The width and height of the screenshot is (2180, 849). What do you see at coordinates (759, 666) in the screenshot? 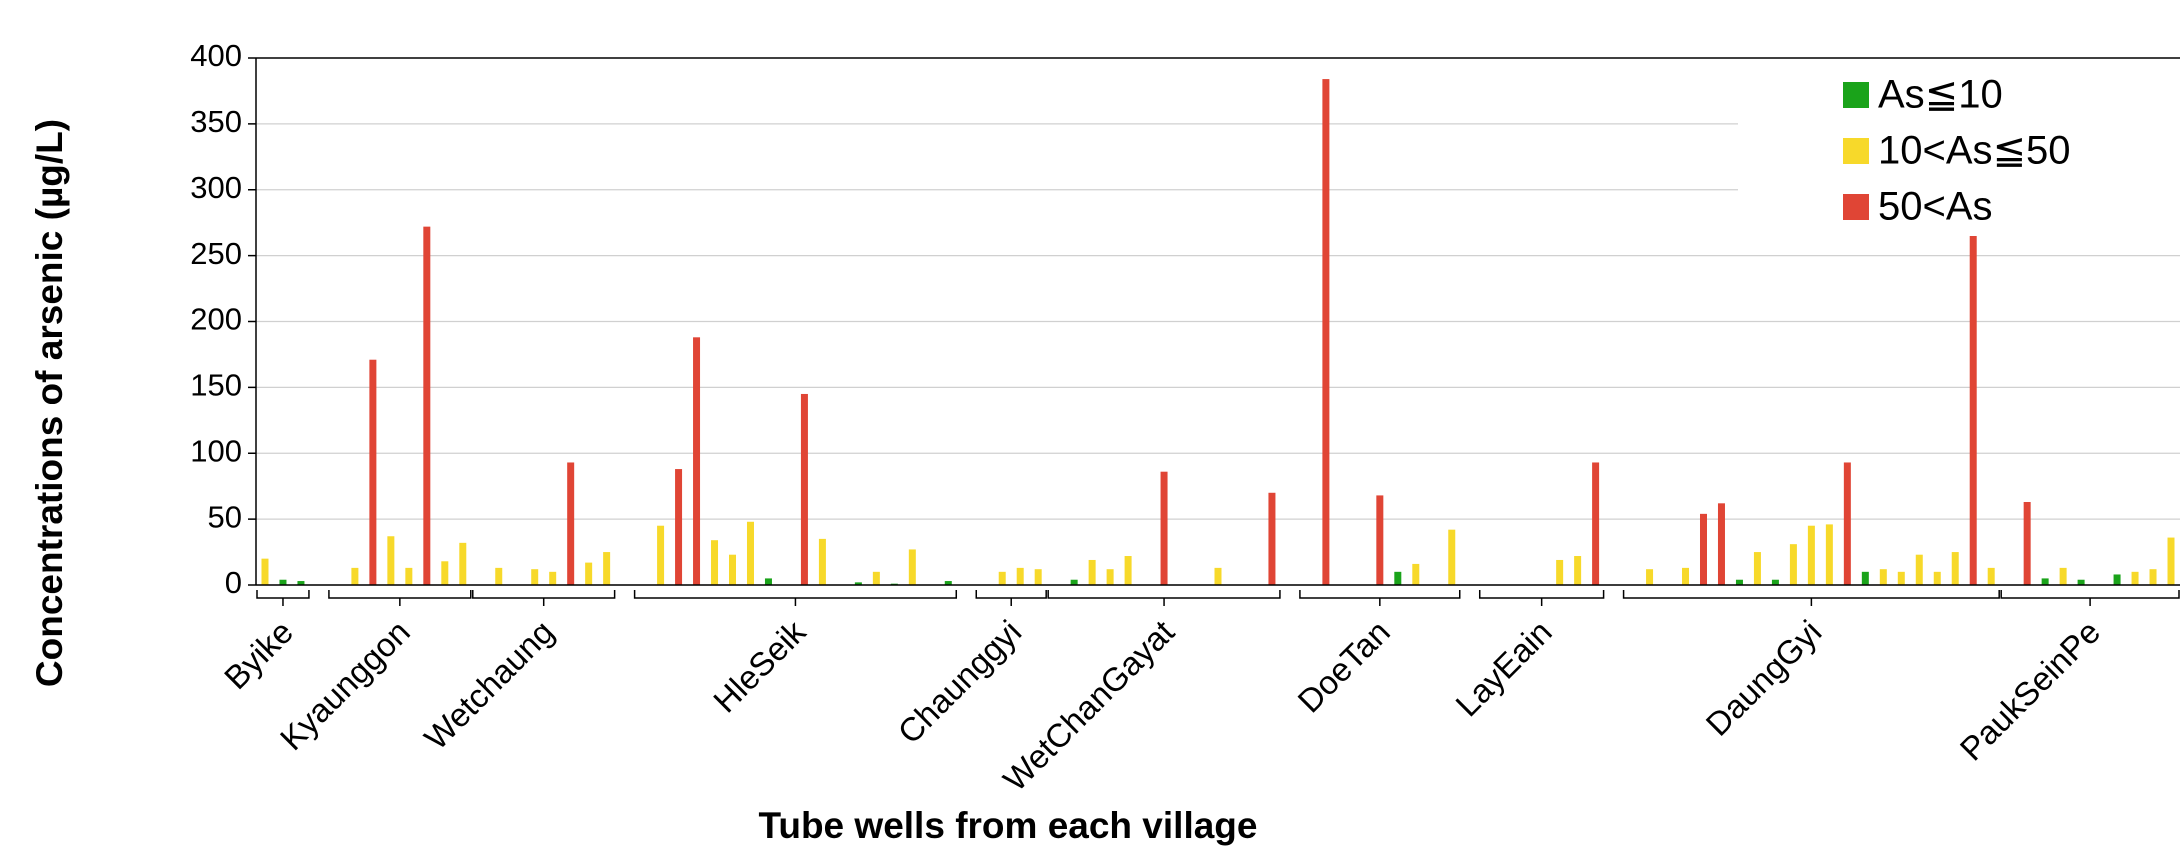
I see `group-label: HleSeik` at bounding box center [759, 666].